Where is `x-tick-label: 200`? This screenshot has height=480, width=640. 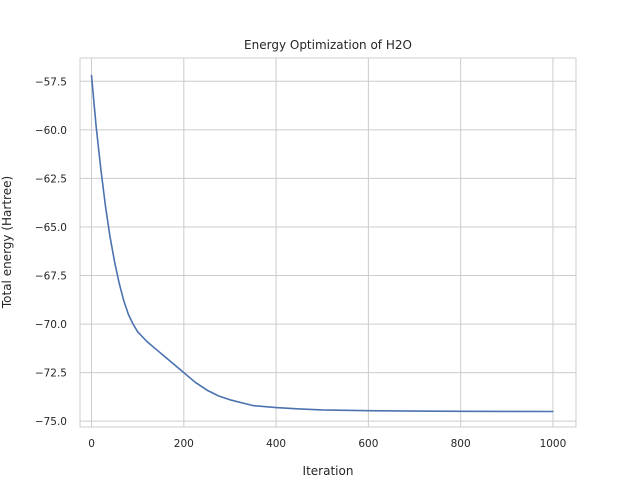
x-tick-label: 200 is located at coordinates (184, 444).